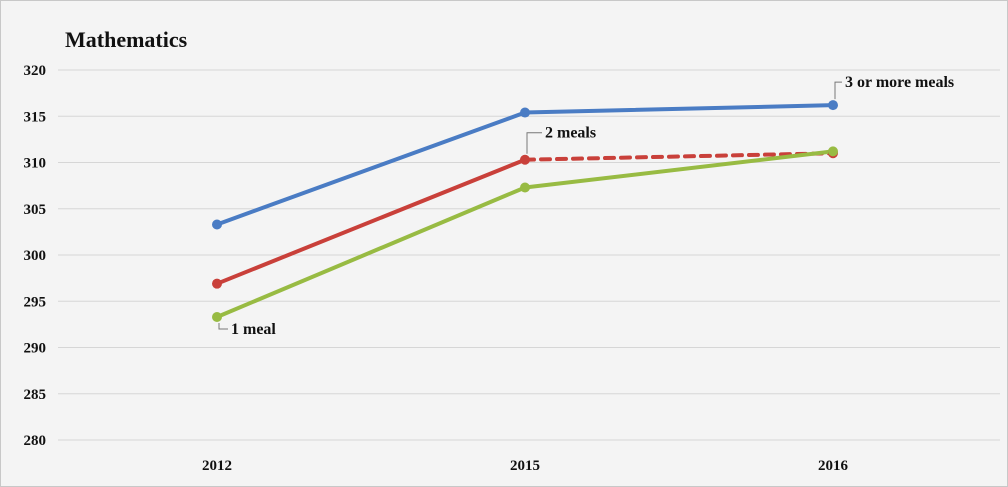  Describe the element at coordinates (126, 39) in the screenshot. I see `chart-title: Mathematics` at that location.